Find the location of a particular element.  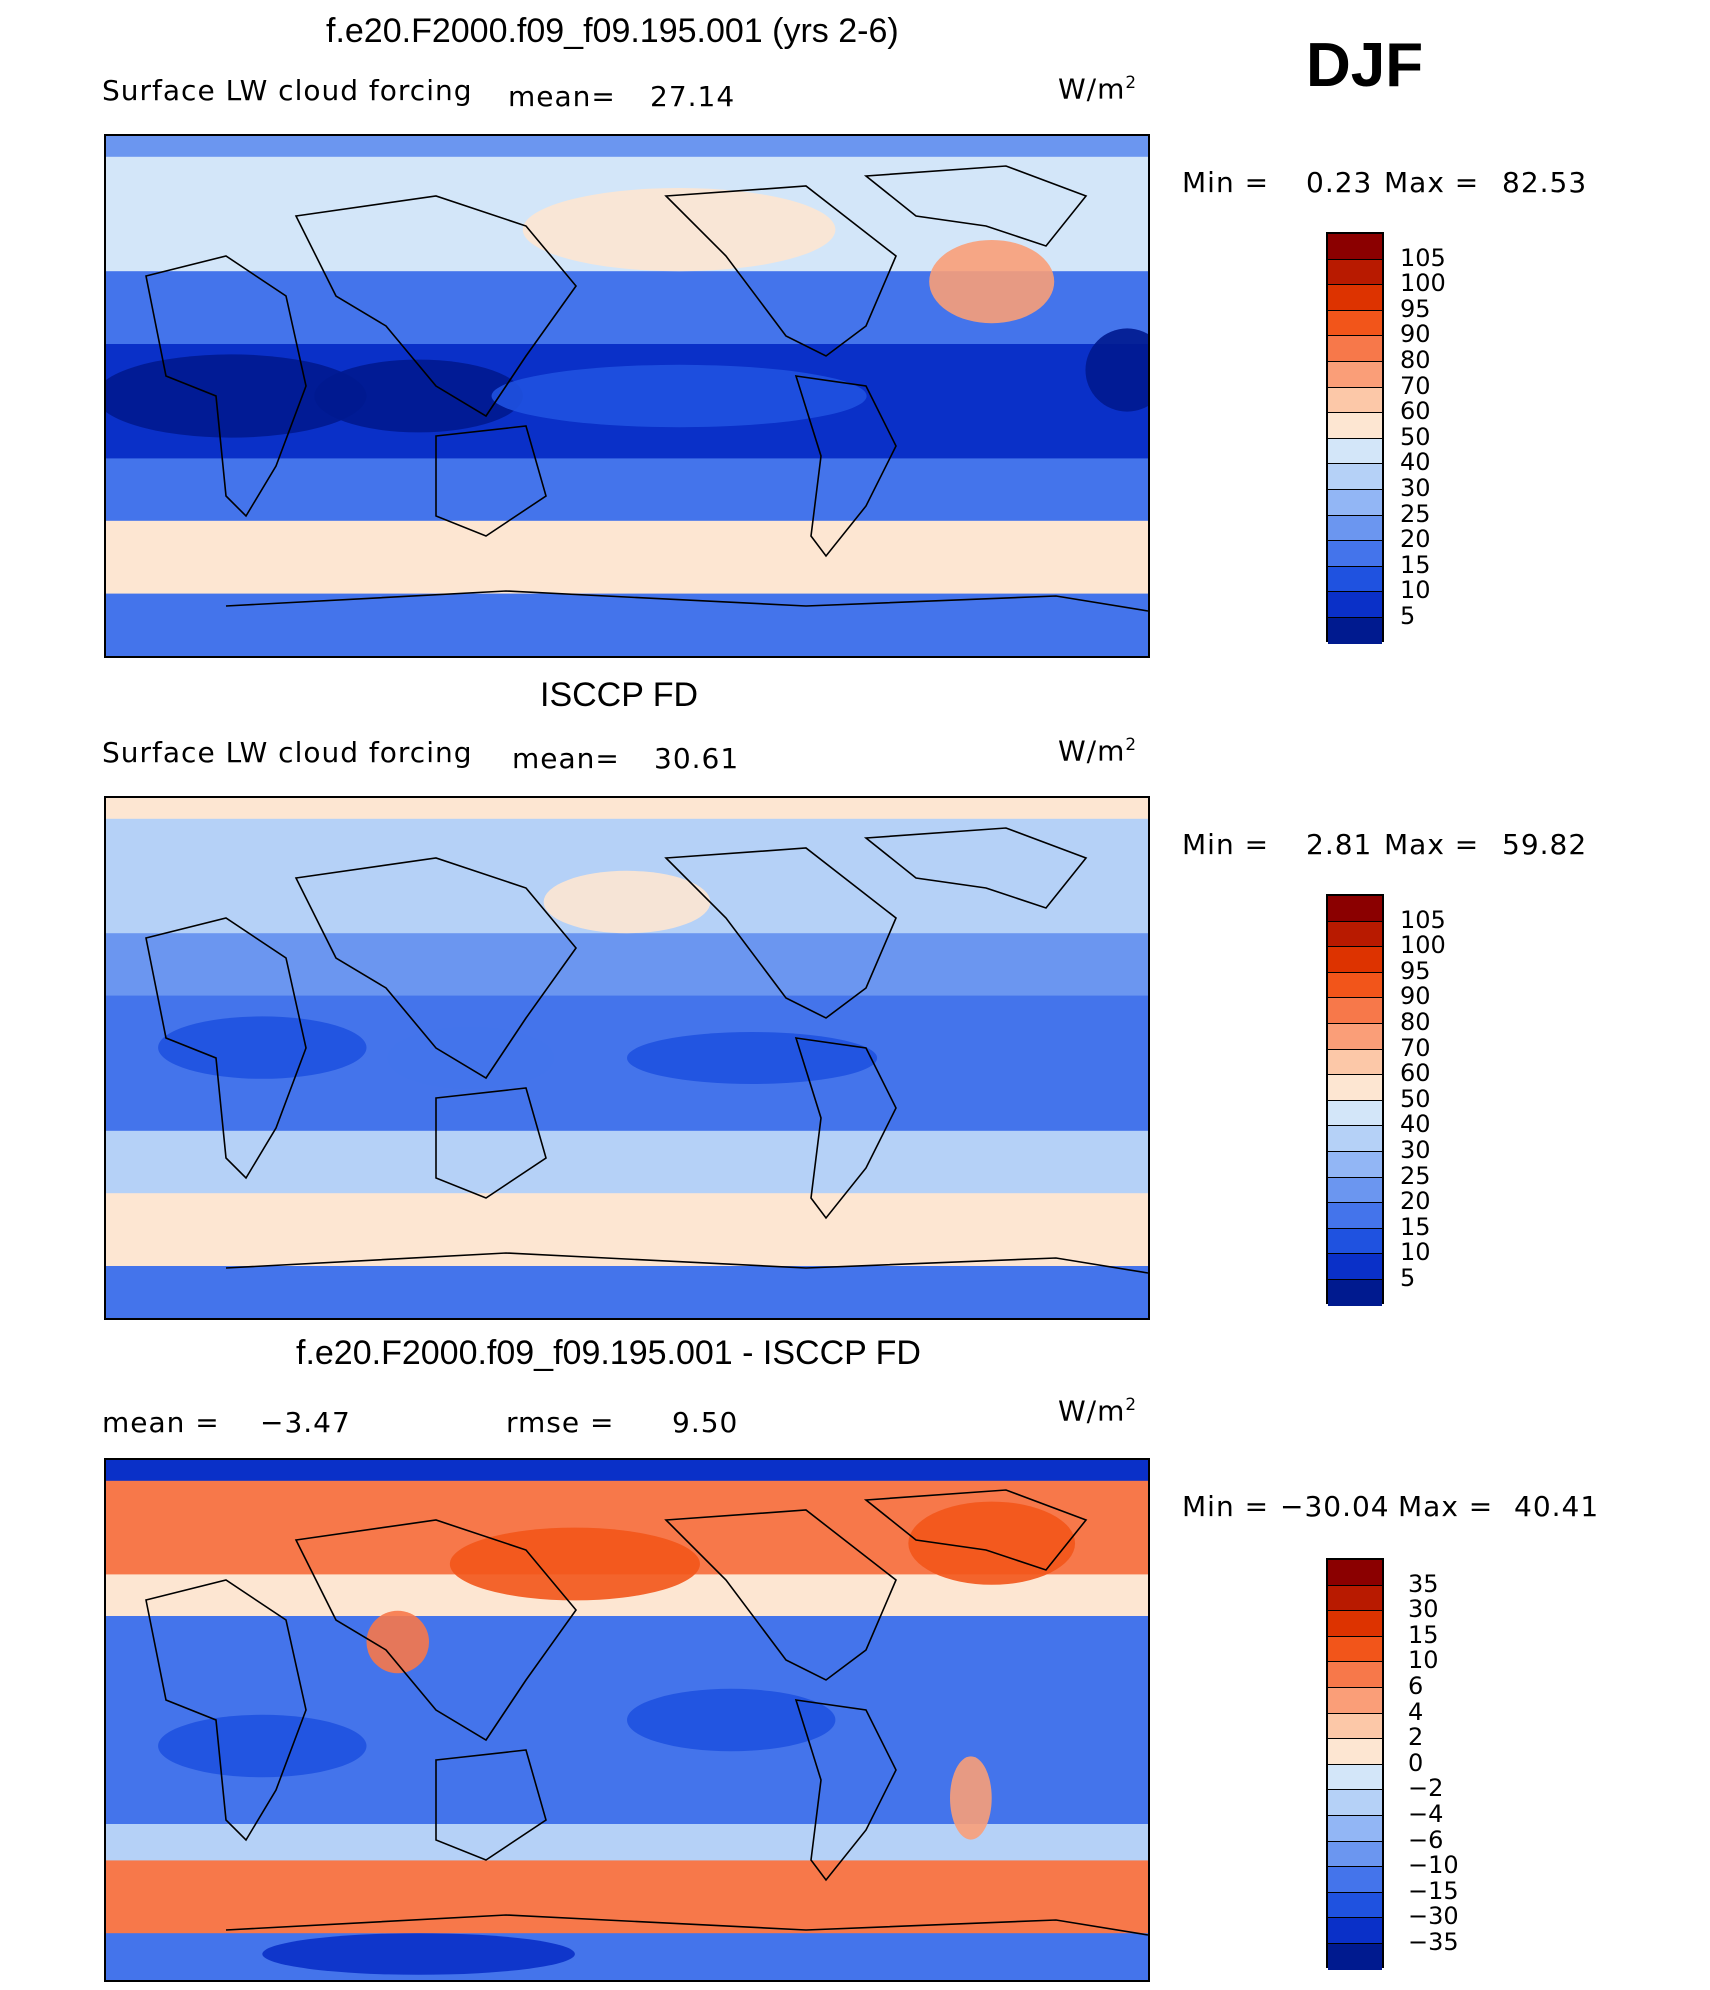

colorbar-tick-label: −2 is located at coordinates (1426, 1788).